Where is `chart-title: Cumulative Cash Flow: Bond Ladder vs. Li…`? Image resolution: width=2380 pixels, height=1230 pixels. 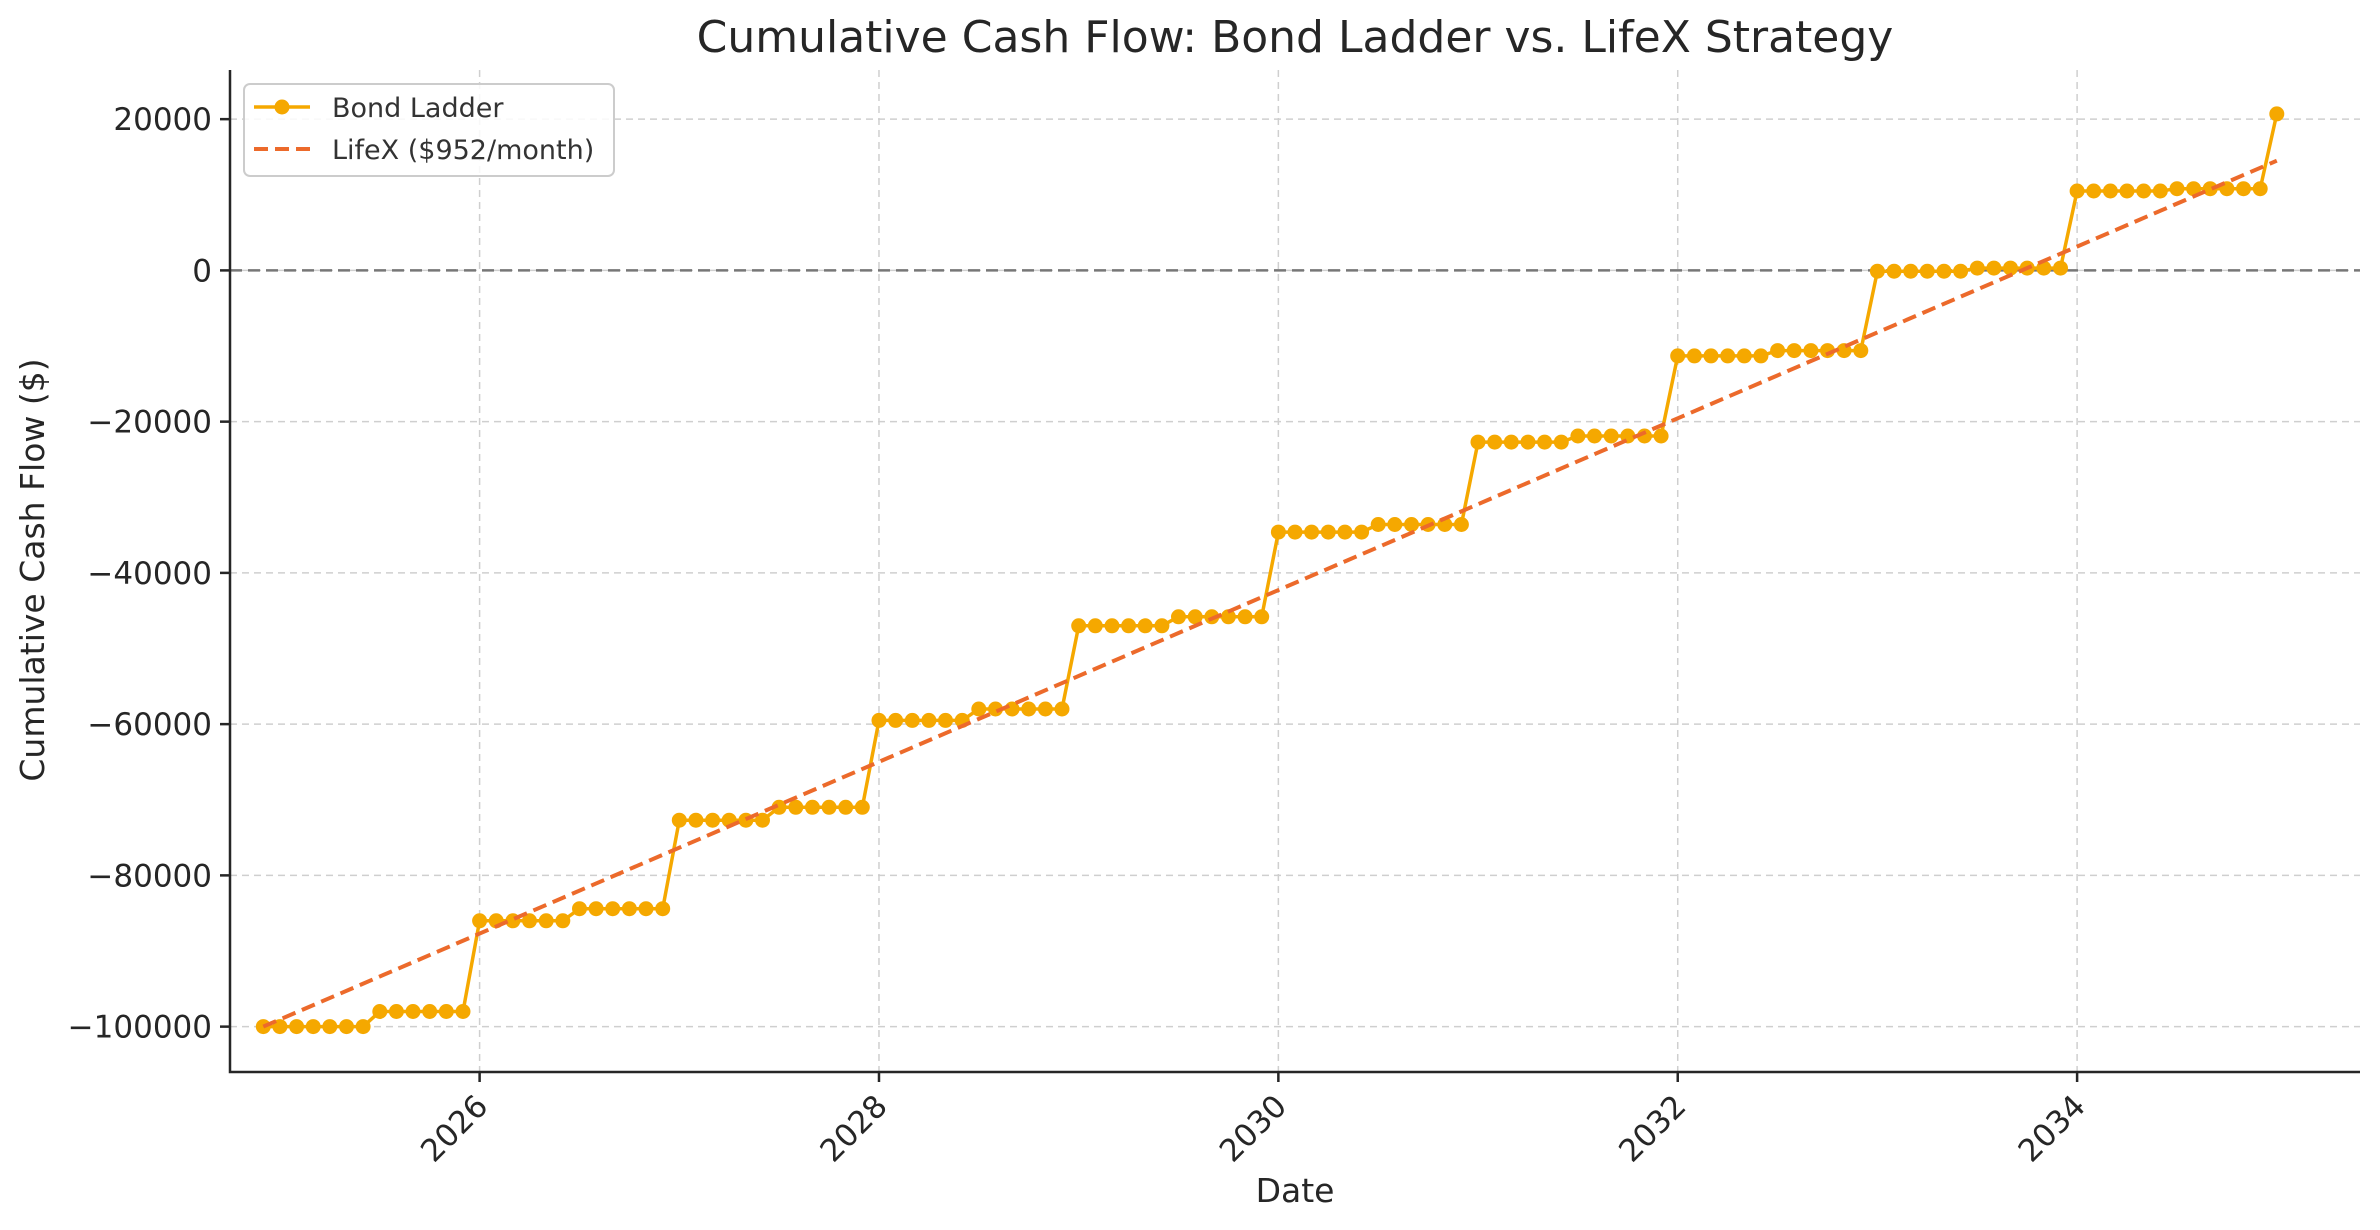
chart-title: Cumulative Cash Flow: Bond Ladder vs. Li… is located at coordinates (1295, 37).